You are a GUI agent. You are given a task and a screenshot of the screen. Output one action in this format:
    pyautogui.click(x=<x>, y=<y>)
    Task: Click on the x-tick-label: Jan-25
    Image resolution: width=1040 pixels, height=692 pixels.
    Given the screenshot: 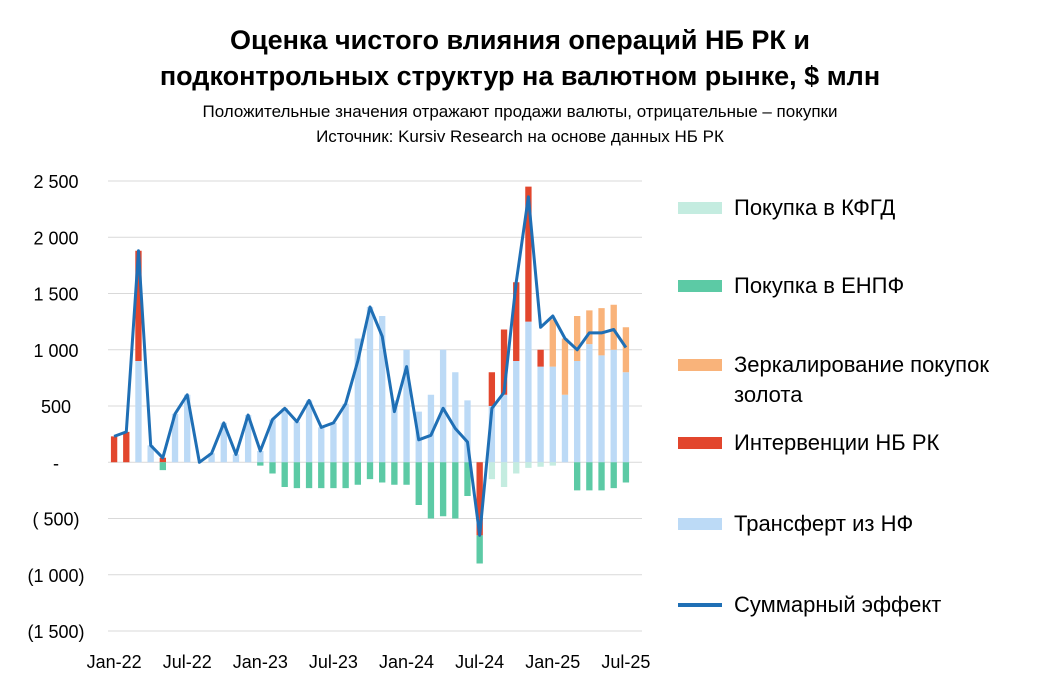 What is the action you would take?
    pyautogui.click(x=552, y=662)
    